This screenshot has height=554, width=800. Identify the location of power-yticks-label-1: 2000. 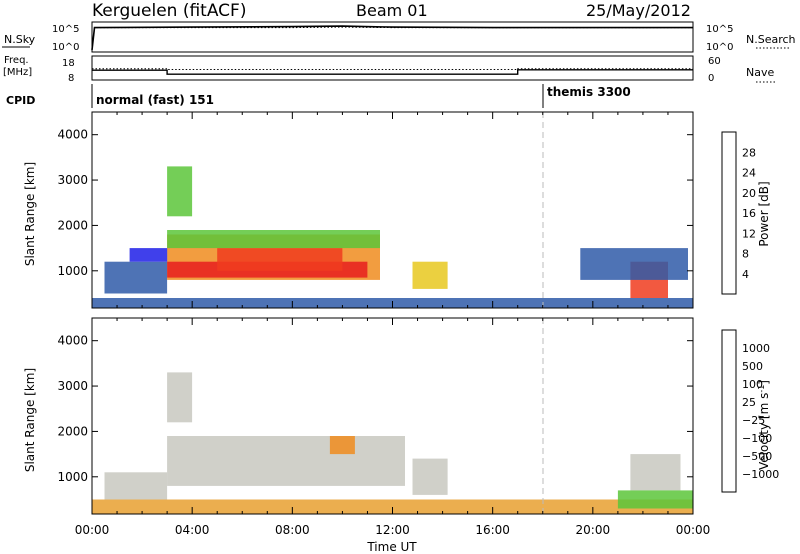
(72, 225).